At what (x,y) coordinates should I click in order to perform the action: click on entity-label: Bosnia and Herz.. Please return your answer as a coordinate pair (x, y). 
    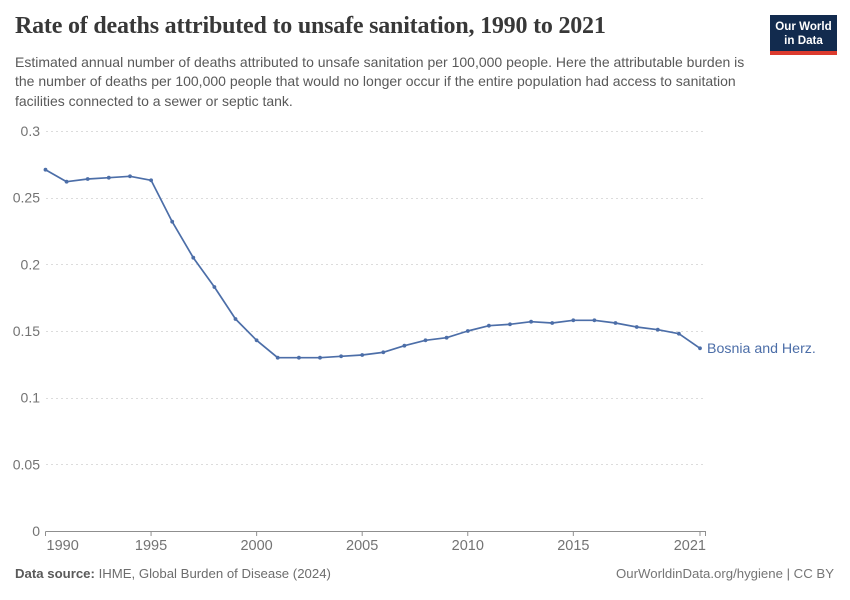
    Looking at the image, I should click on (761, 349).